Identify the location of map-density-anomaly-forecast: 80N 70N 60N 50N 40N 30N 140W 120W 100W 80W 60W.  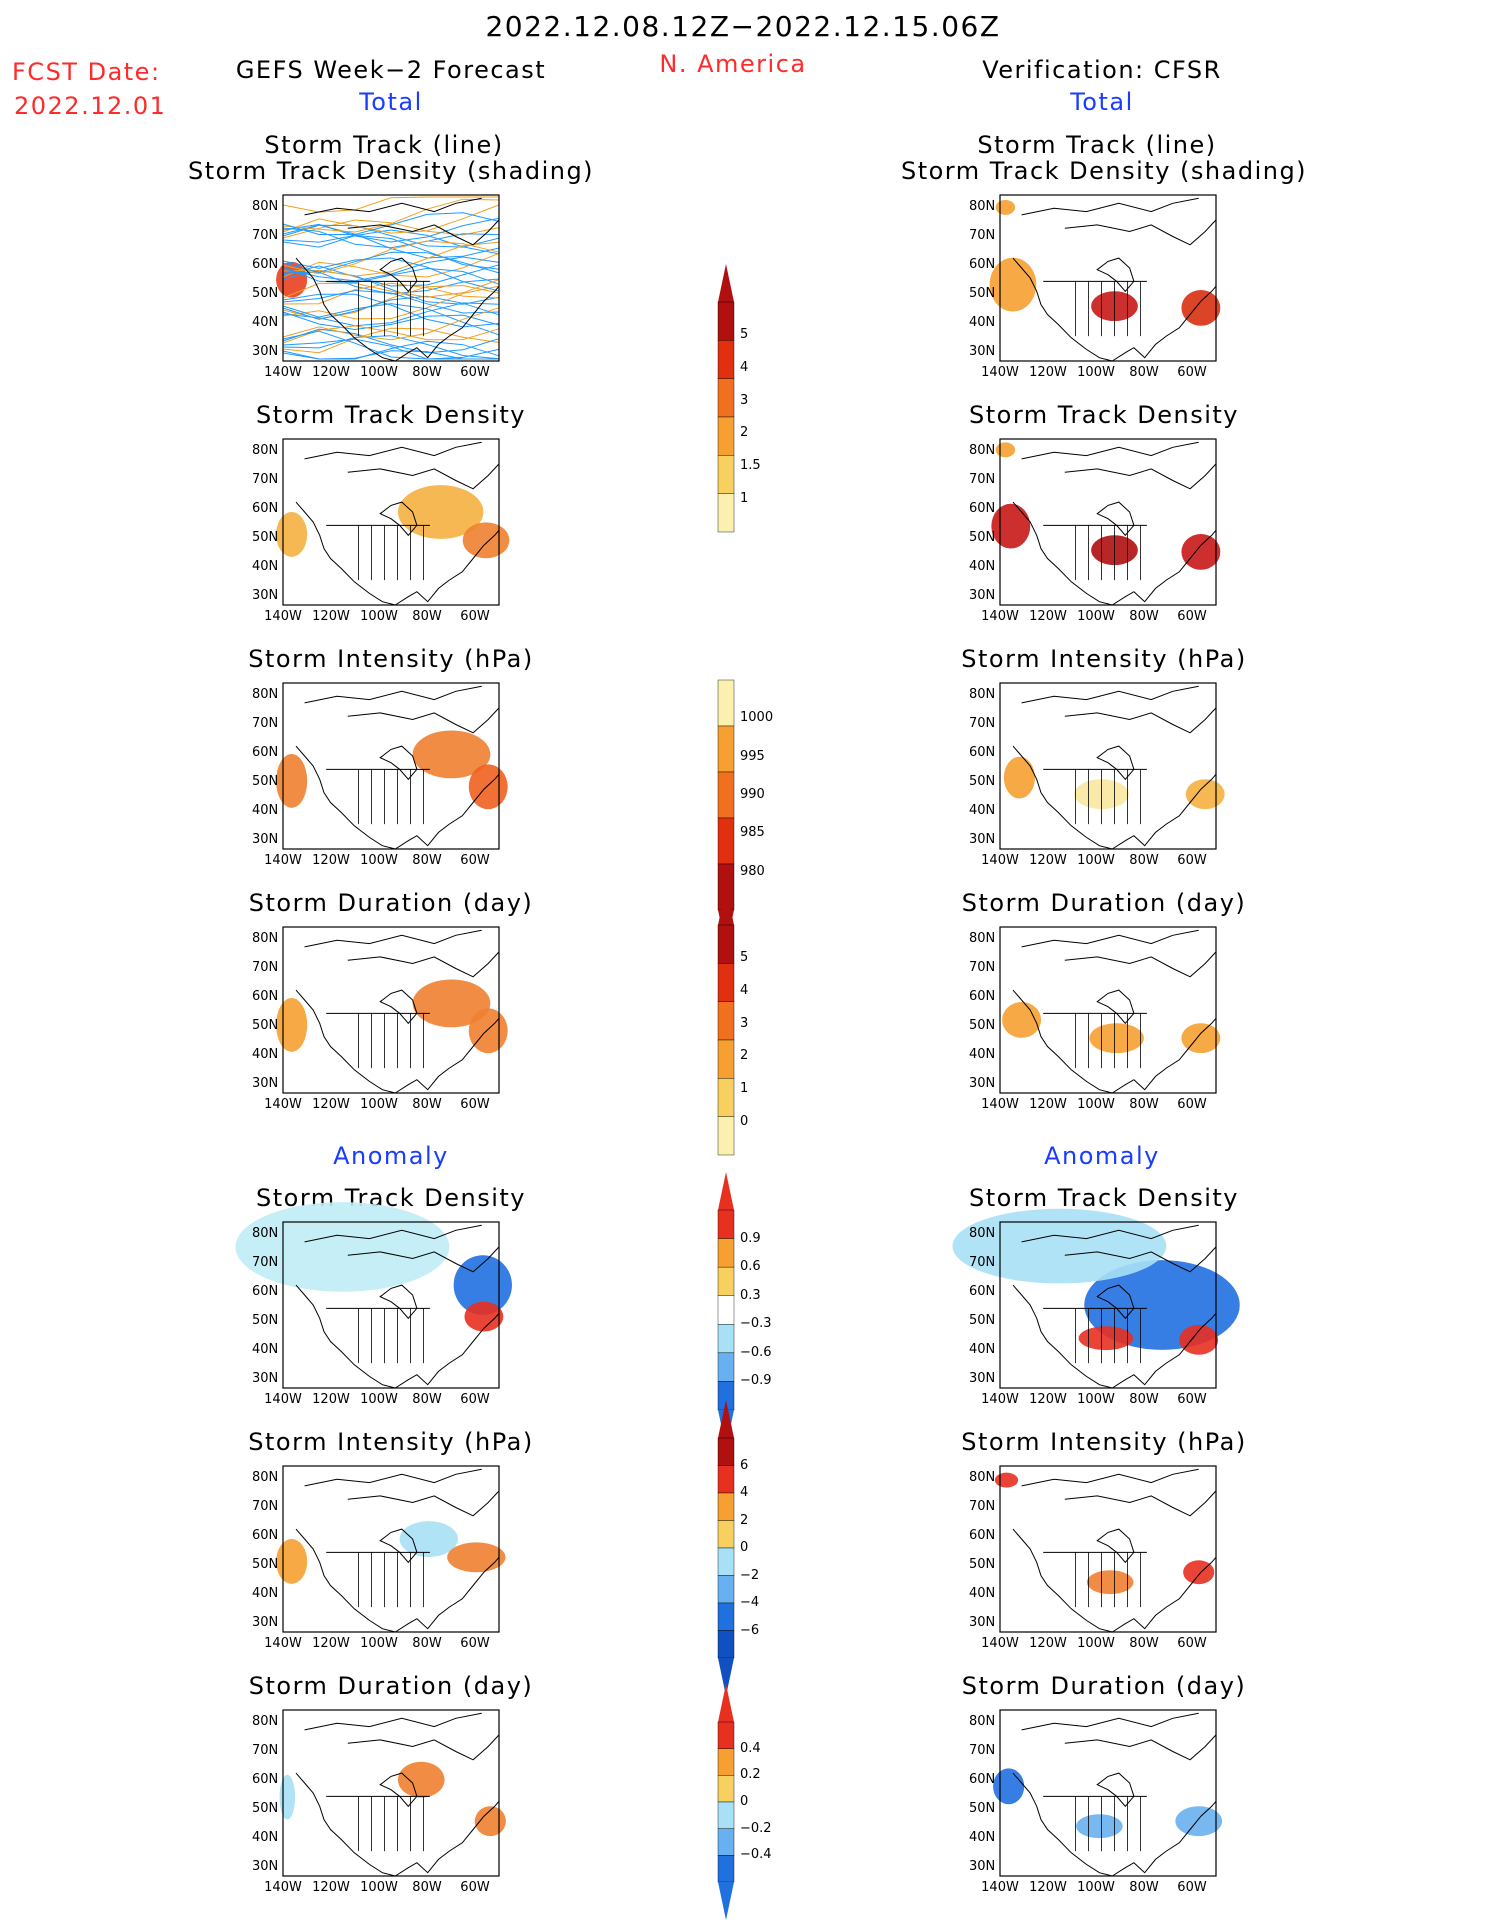
(371, 1310).